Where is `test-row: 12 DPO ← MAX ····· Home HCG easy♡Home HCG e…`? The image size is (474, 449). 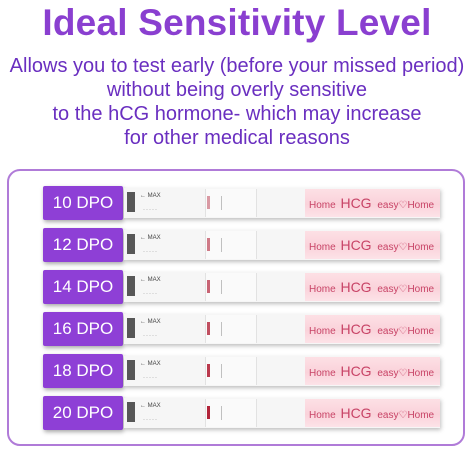
test-row: 12 DPO ← MAX ····· Home HCG easy♡Home HCG e… is located at coordinates (241, 245).